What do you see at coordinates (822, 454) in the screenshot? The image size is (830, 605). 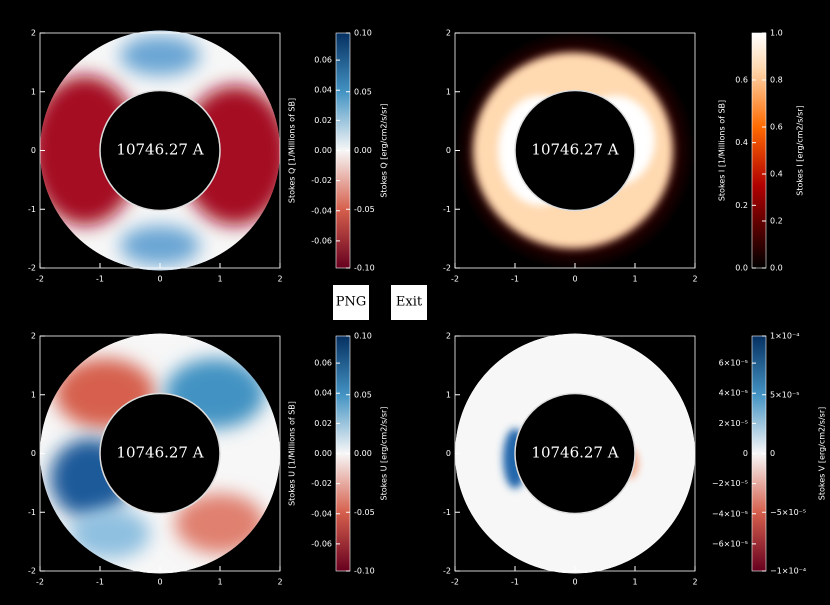 I see `colorbar-title: Stokes V [erg/cm2/s/sr]` at bounding box center [822, 454].